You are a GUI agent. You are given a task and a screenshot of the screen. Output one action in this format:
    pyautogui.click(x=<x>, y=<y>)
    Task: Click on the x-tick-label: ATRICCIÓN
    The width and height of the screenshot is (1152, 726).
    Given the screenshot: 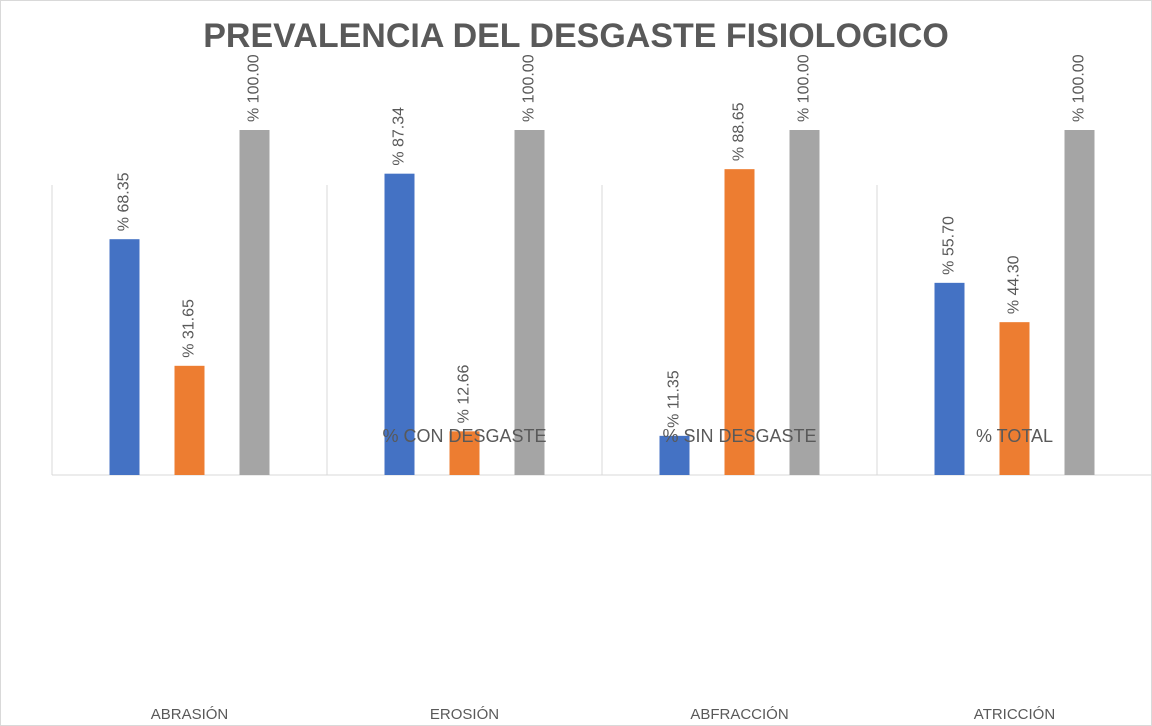 What is the action you would take?
    pyautogui.click(x=1014, y=714)
    